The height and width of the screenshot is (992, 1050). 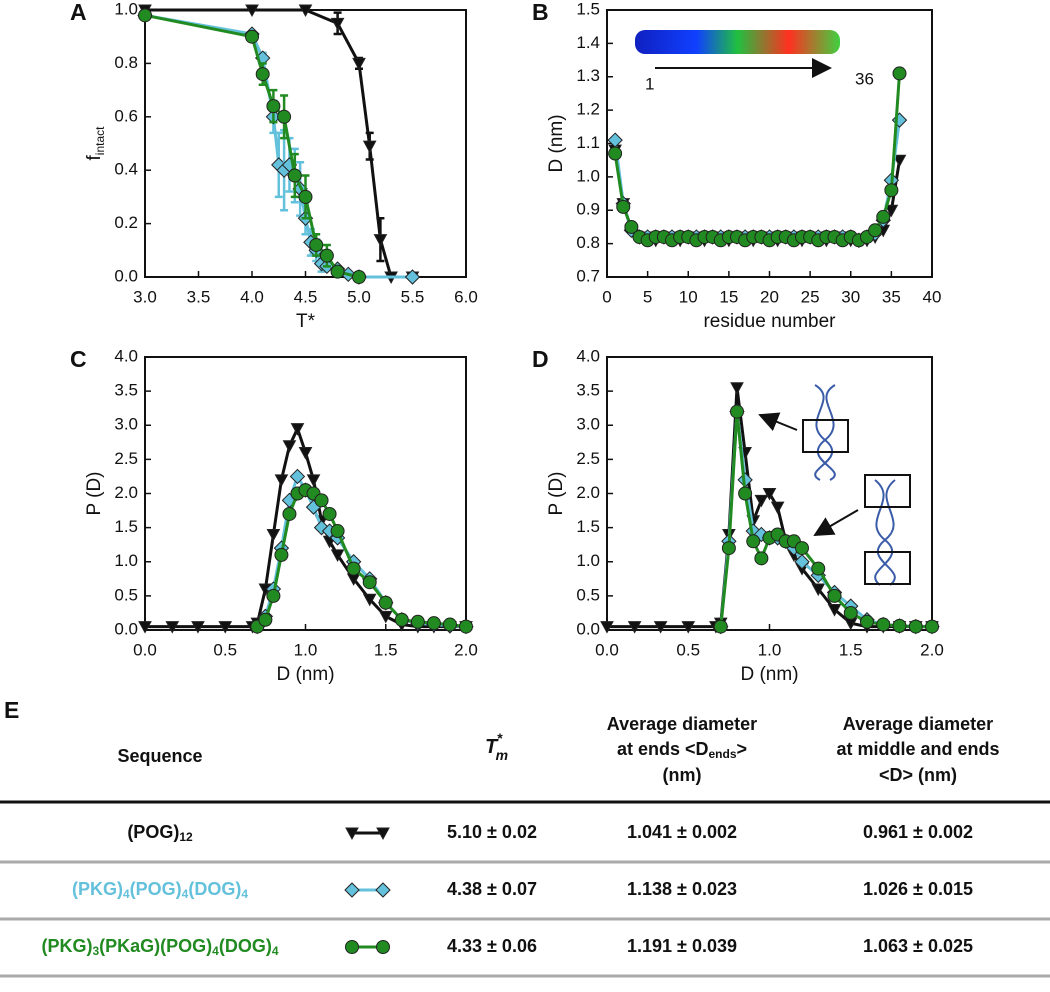 What do you see at coordinates (588, 458) in the screenshot?
I see `y-tick-label: 2.5` at bounding box center [588, 458].